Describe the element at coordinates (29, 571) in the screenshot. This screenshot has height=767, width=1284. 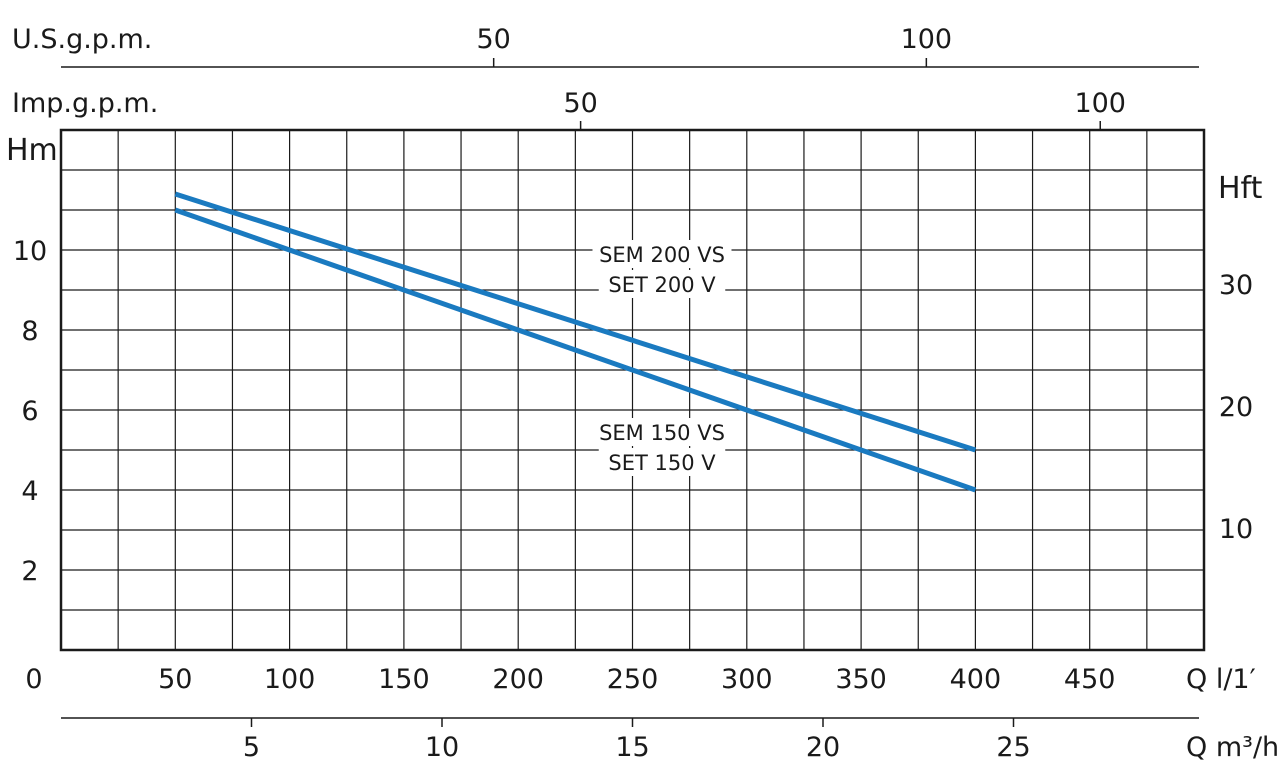
I see `y-left-tick-label: 2` at that location.